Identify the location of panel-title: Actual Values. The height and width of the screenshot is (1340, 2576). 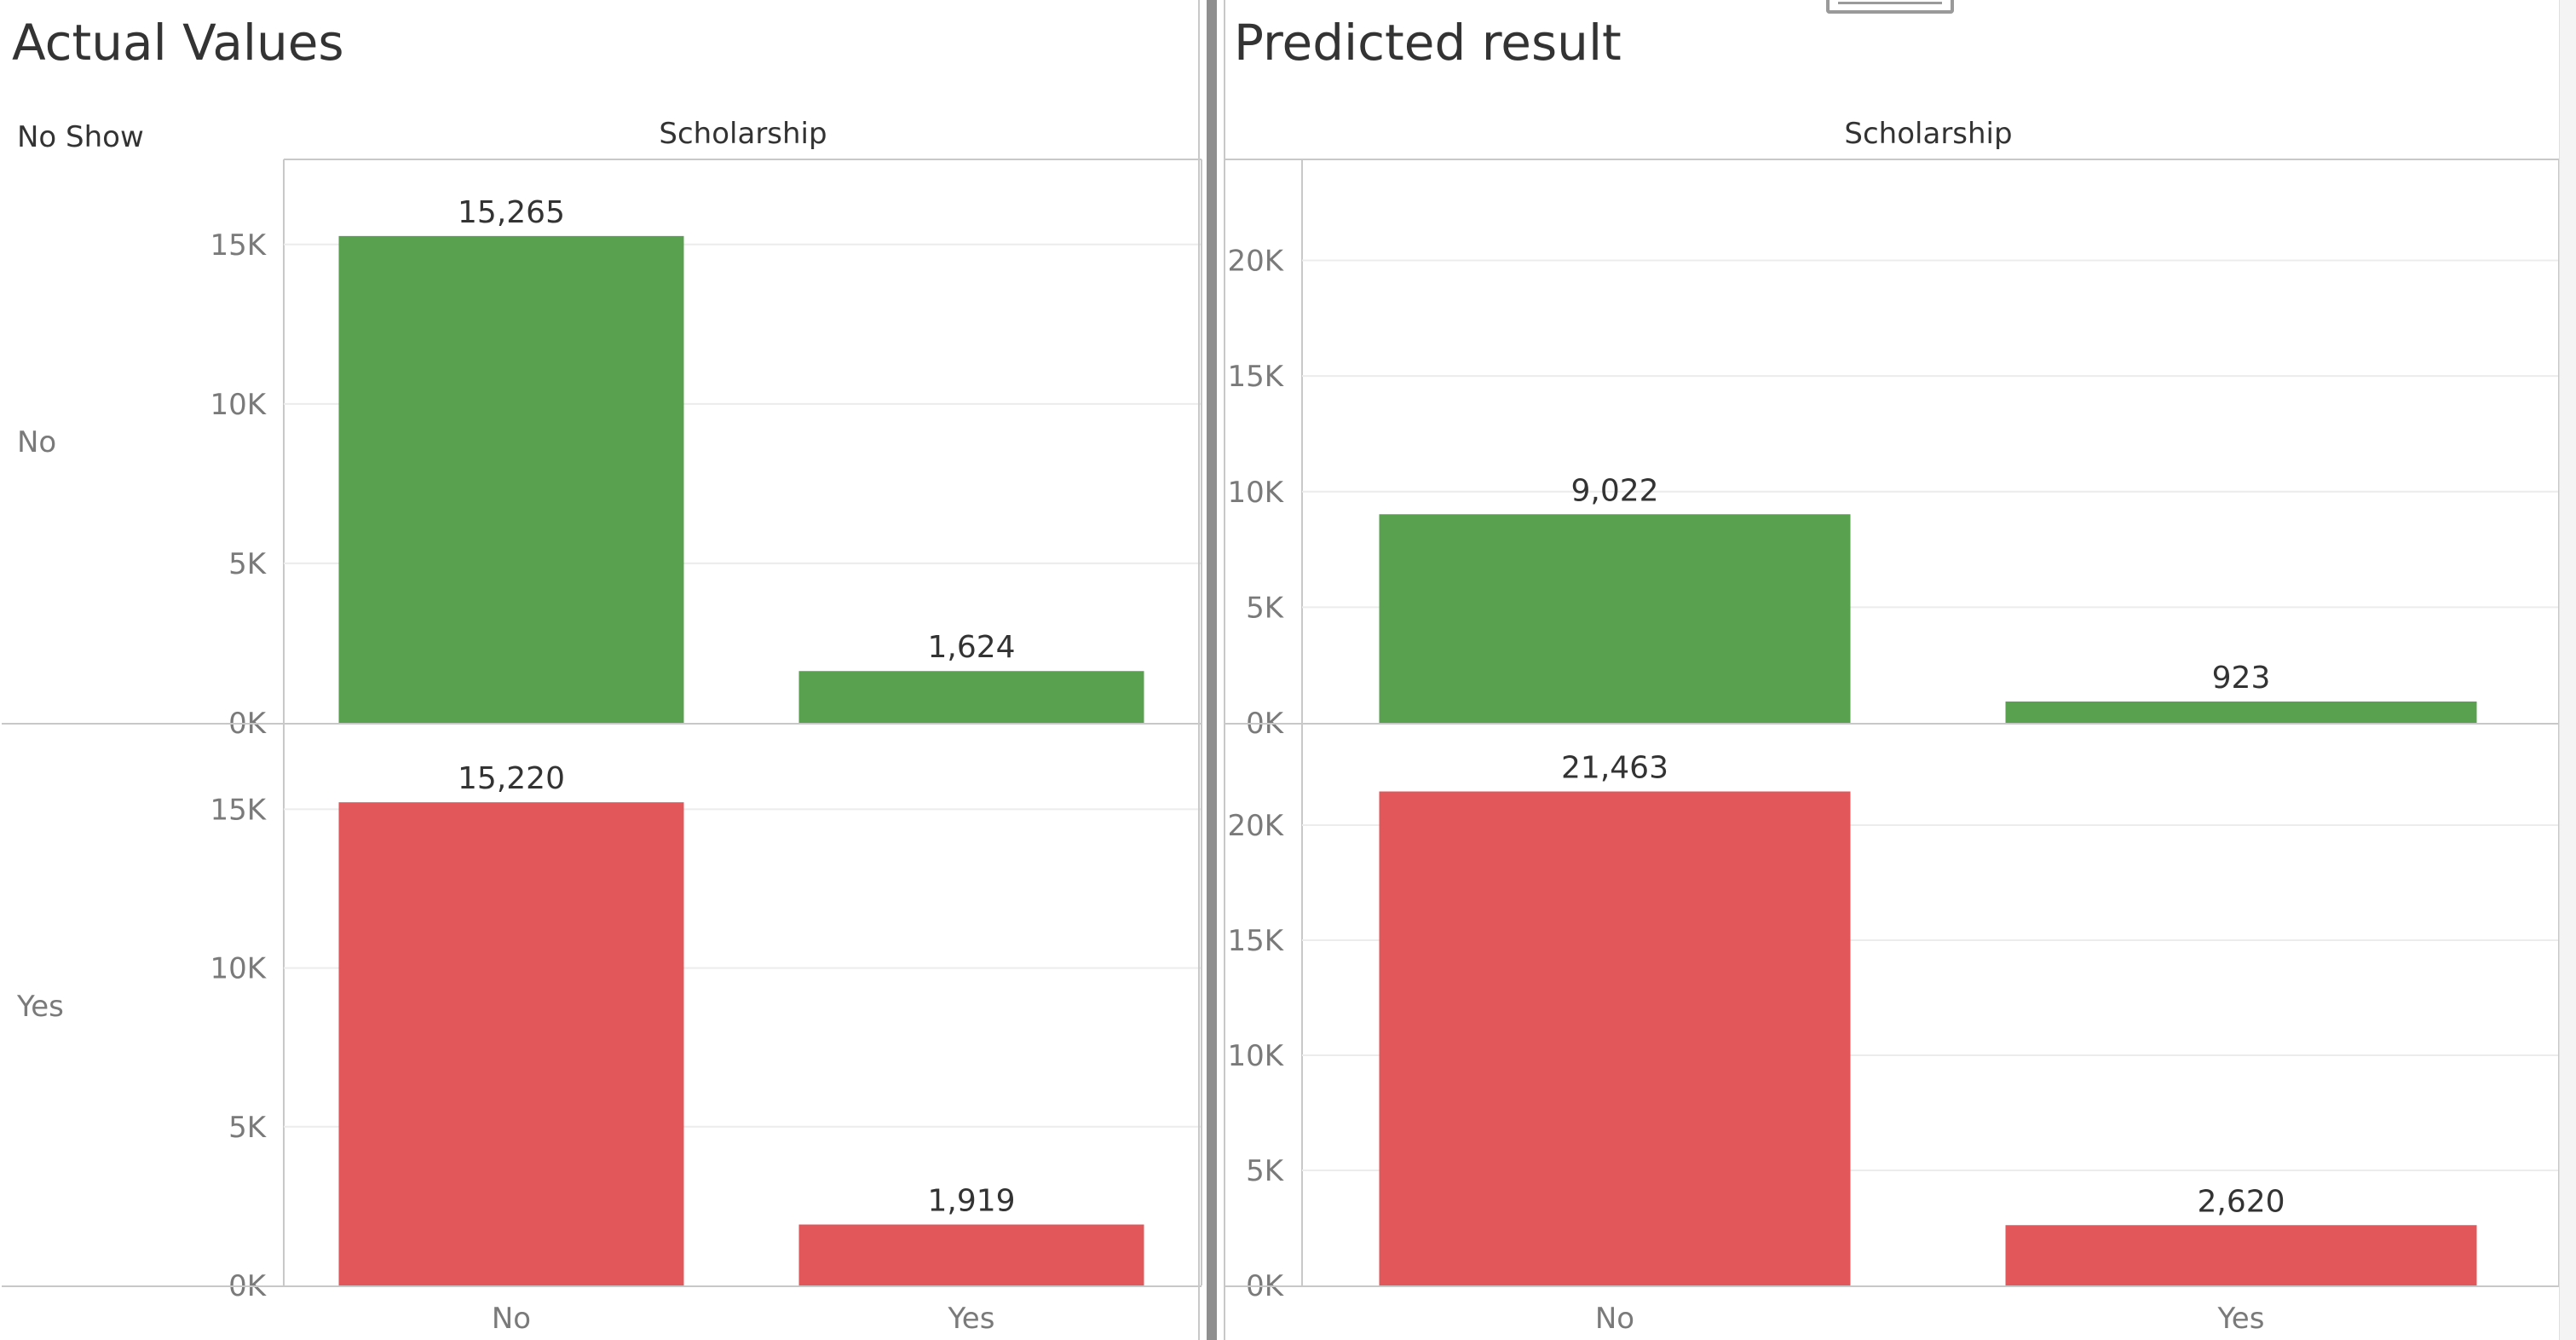
(178, 43).